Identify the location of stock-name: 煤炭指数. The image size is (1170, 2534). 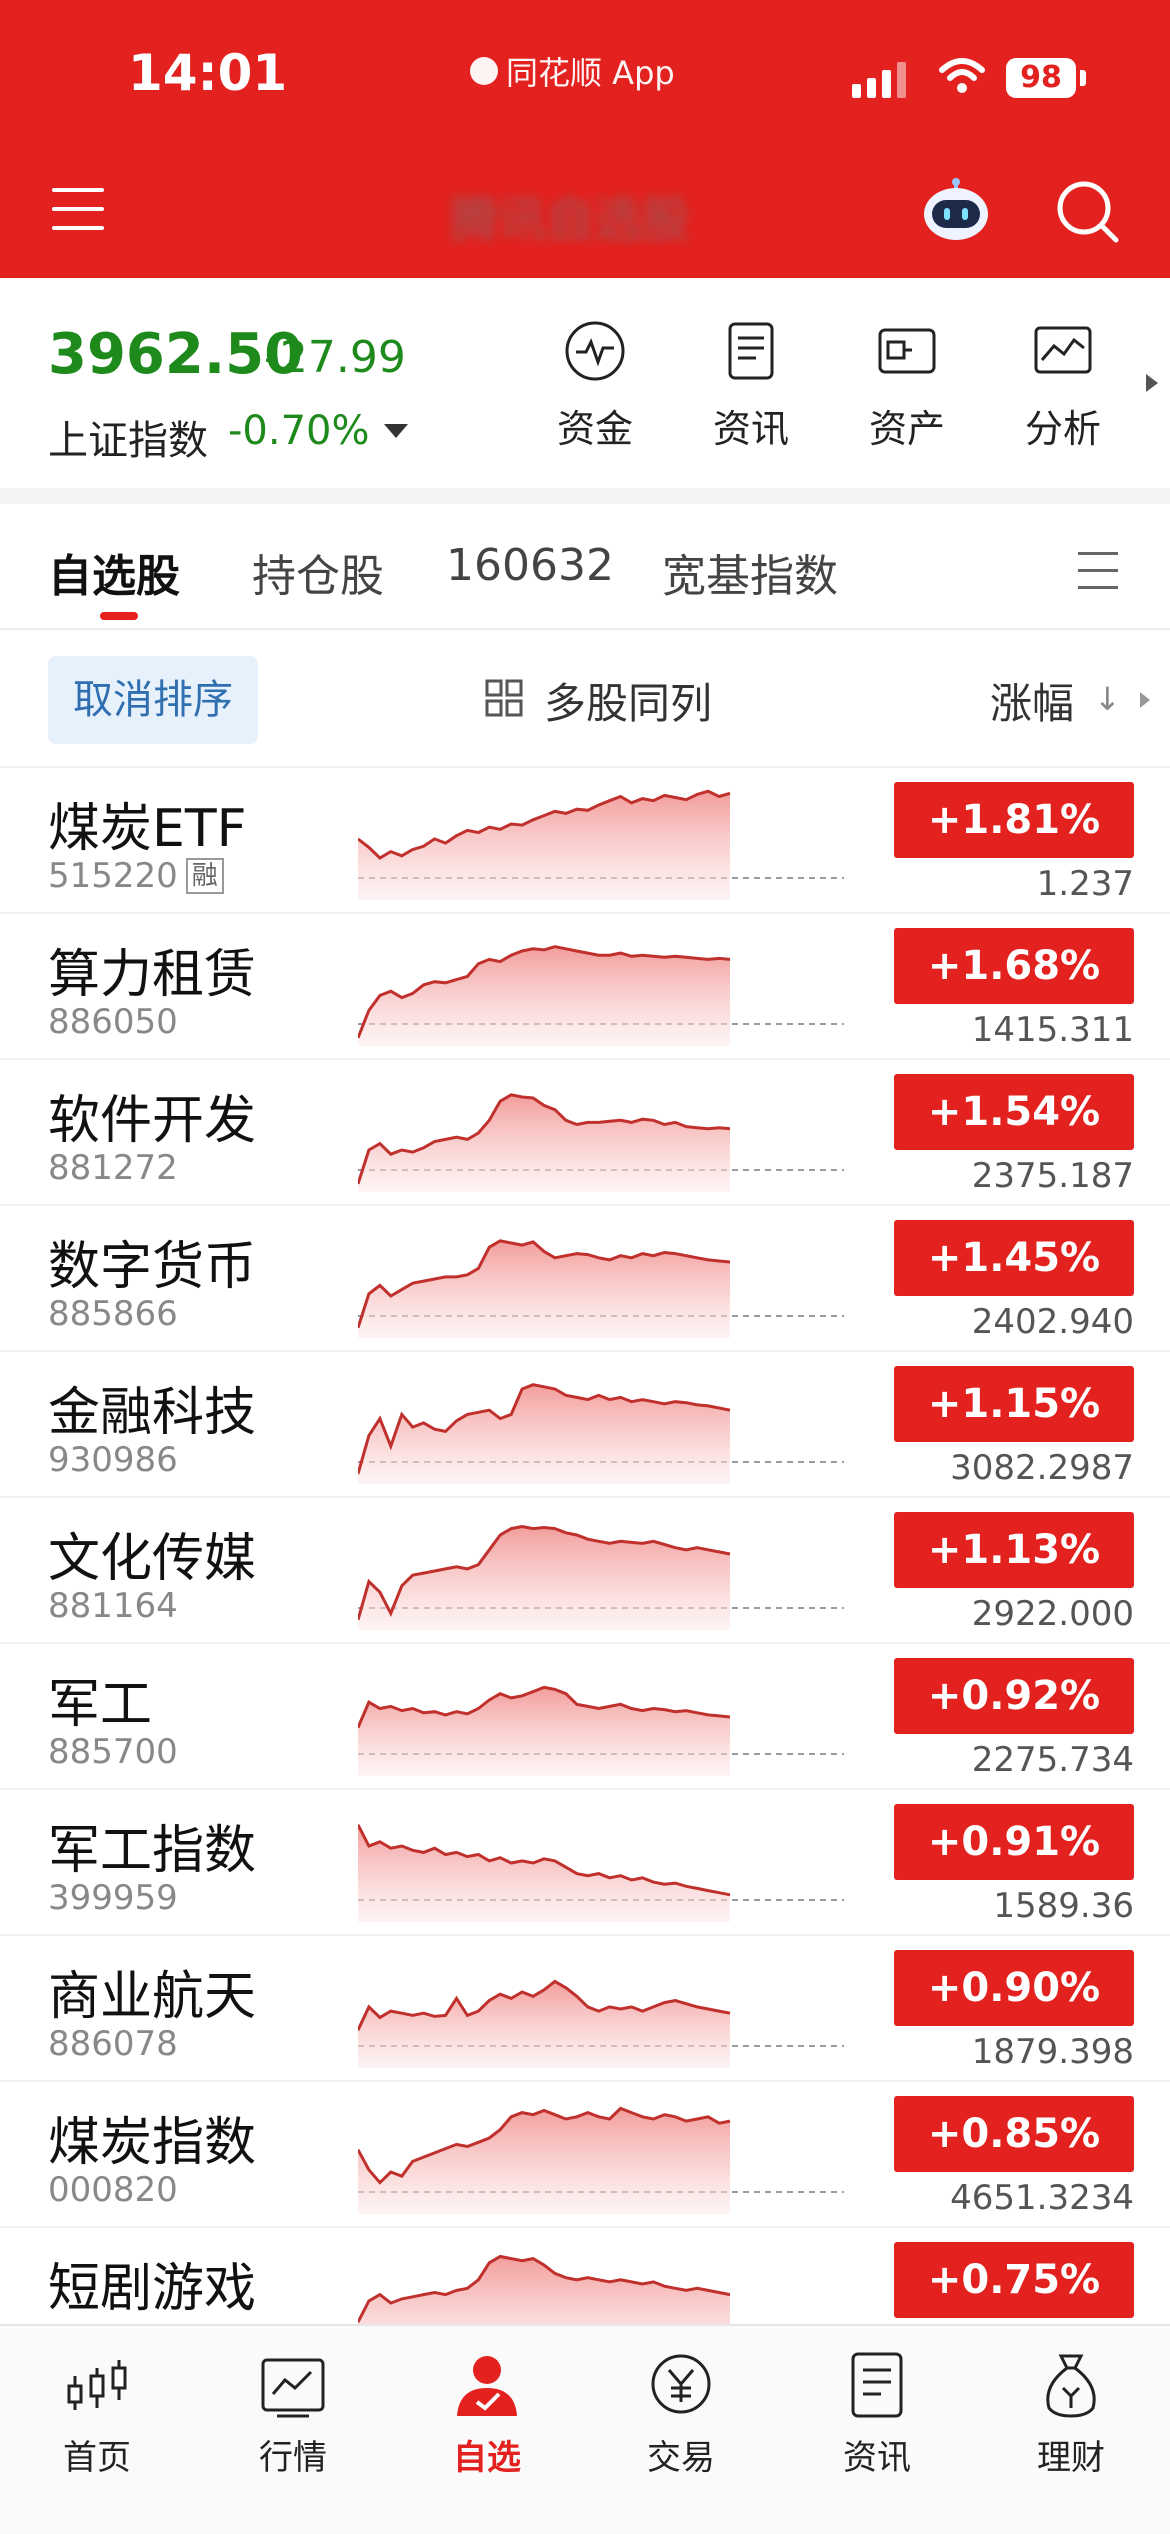
(152, 2143).